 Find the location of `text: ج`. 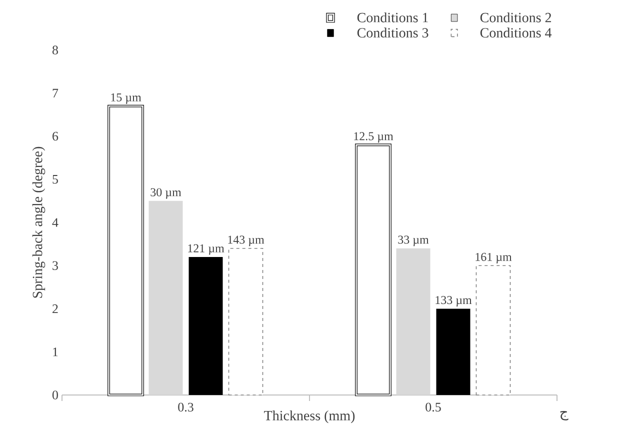

text: ج is located at coordinates (564, 415).